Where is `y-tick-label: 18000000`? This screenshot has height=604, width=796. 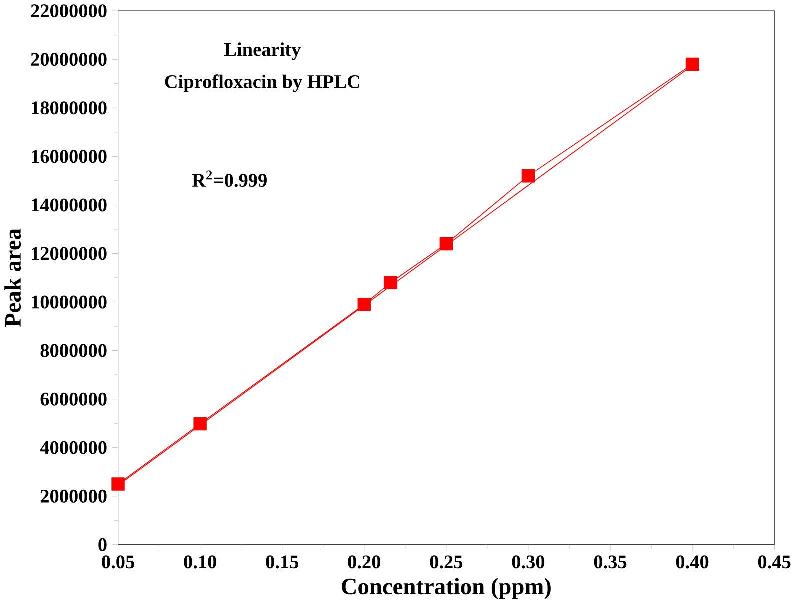
y-tick-label: 18000000 is located at coordinates (69, 108).